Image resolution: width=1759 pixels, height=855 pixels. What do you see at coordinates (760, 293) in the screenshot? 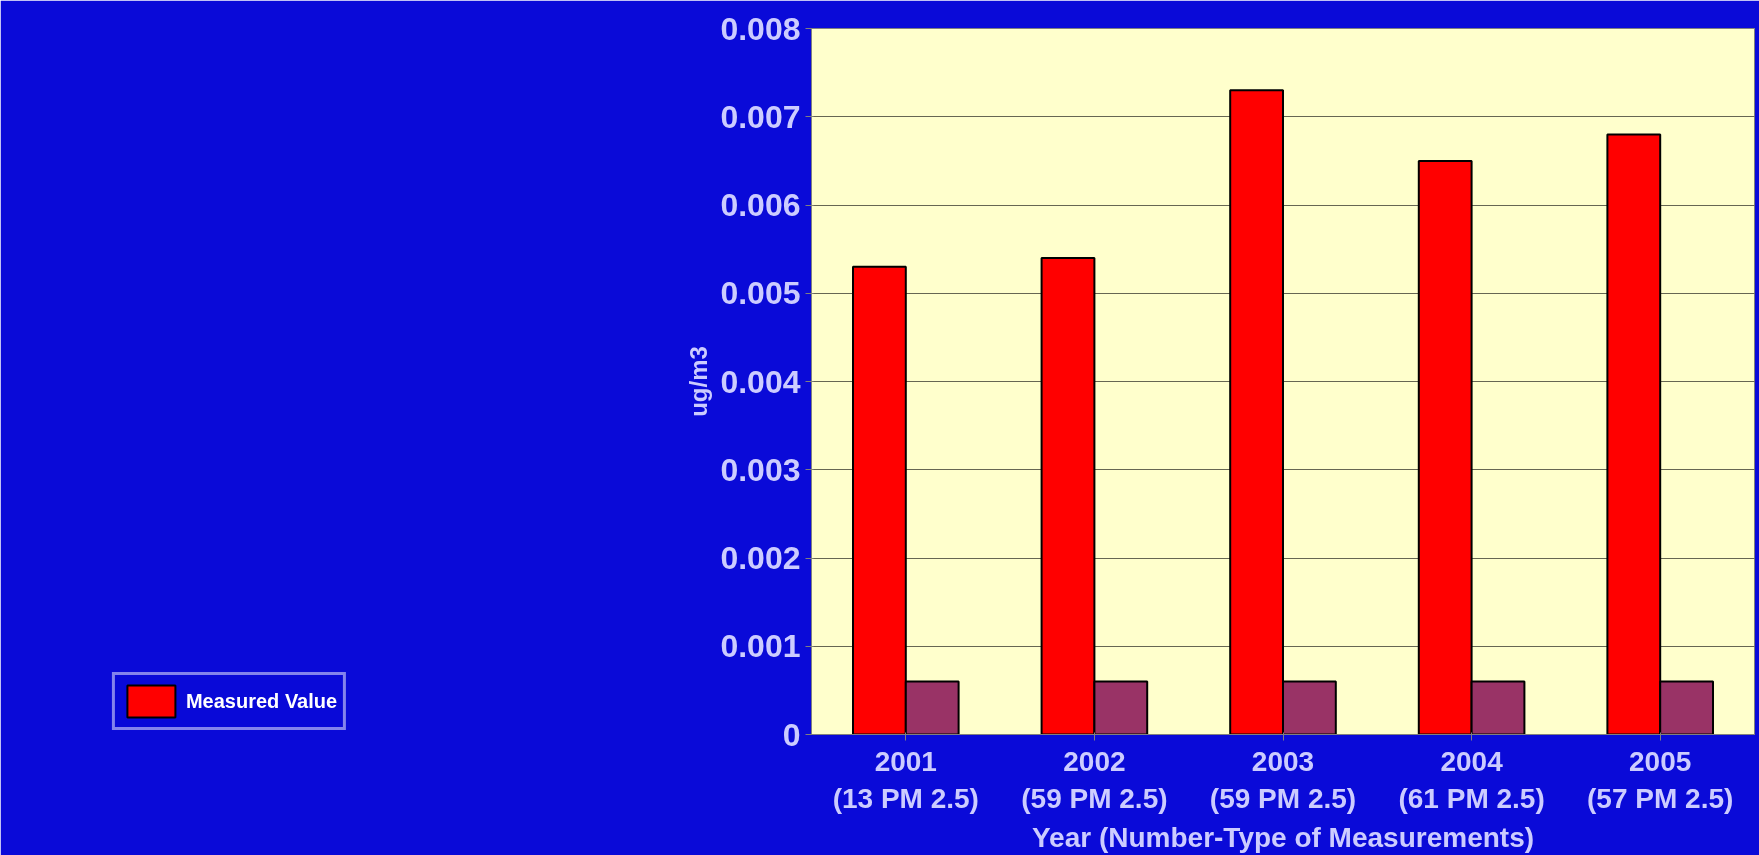
I see `y-tick-label: 0.005` at bounding box center [760, 293].